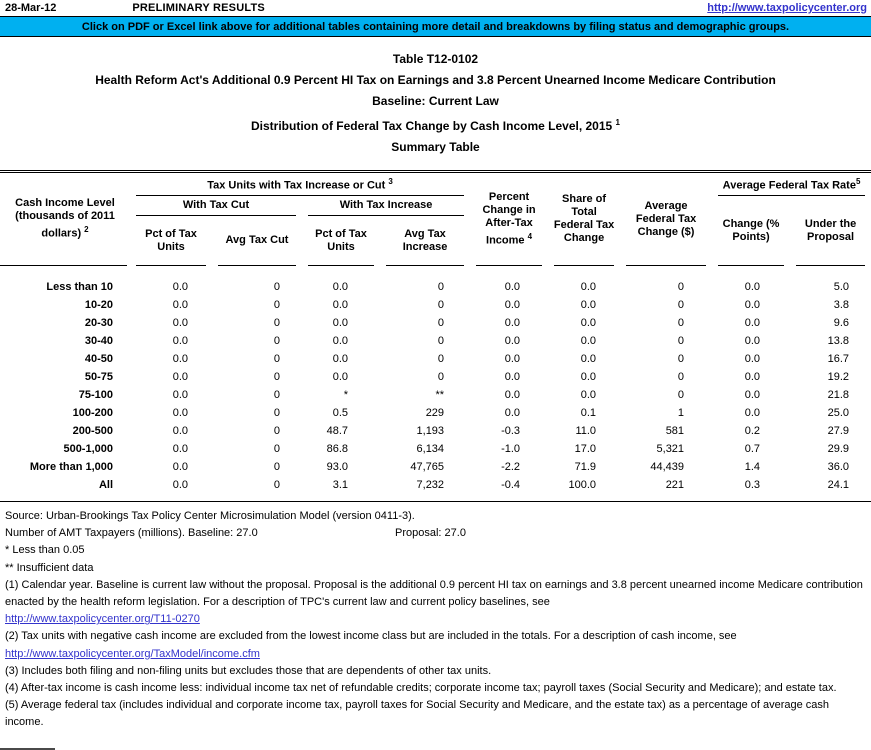  I want to click on table-cell: 0.1, so click(588, 412).